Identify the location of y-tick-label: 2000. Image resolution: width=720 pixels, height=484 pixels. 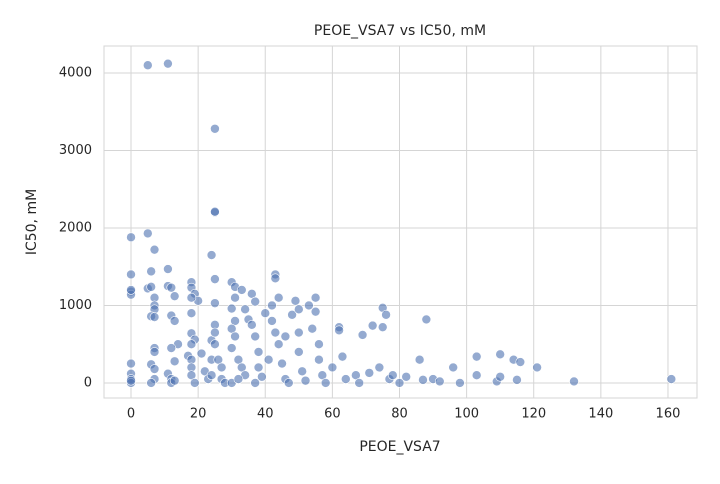
(75, 227).